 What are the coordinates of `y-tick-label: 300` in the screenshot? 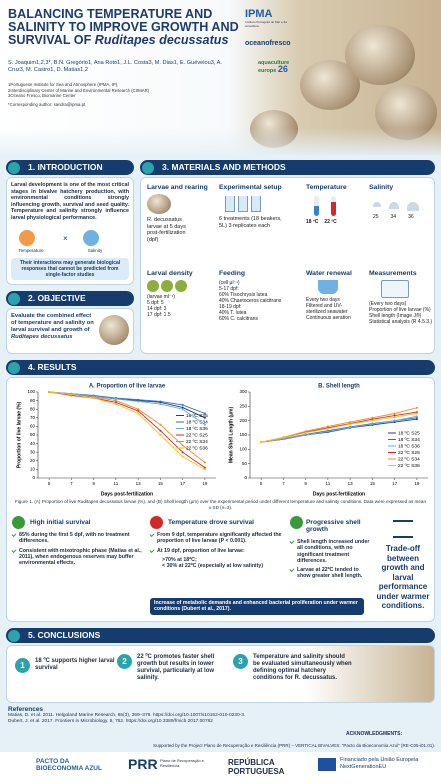 It's located at (243, 391).